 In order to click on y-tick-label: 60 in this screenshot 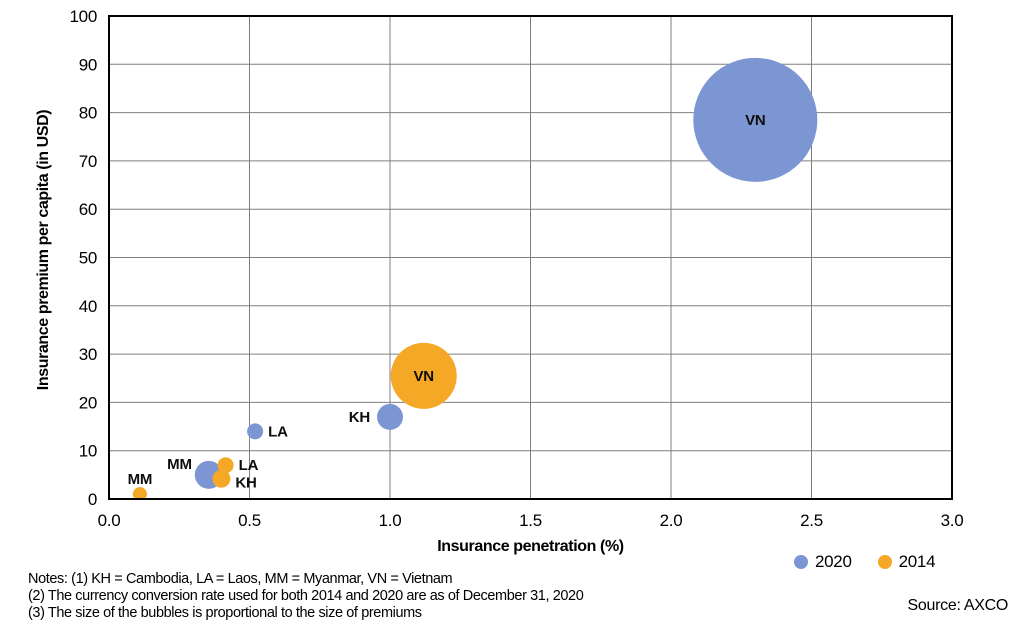, I will do `click(88, 209)`.